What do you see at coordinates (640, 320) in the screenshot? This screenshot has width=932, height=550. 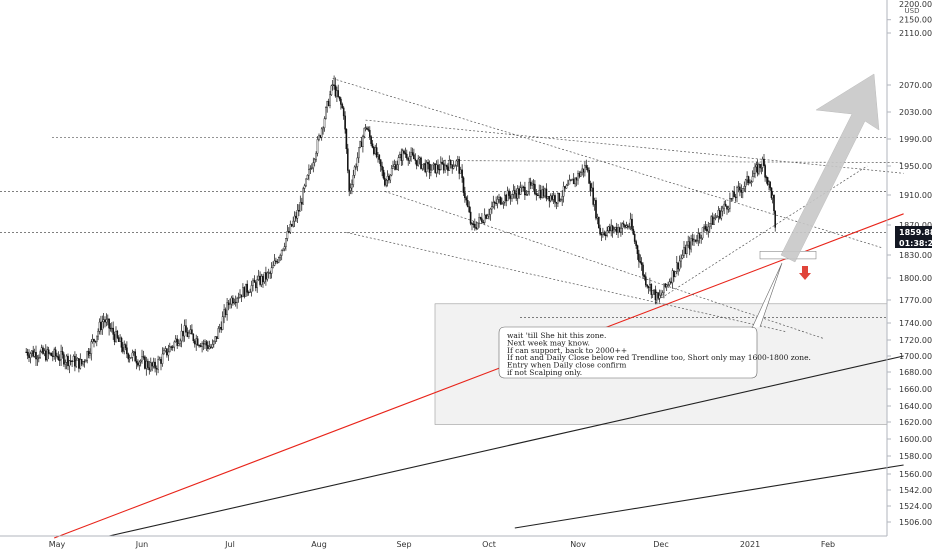 I see `annotation-callout` at bounding box center [640, 320].